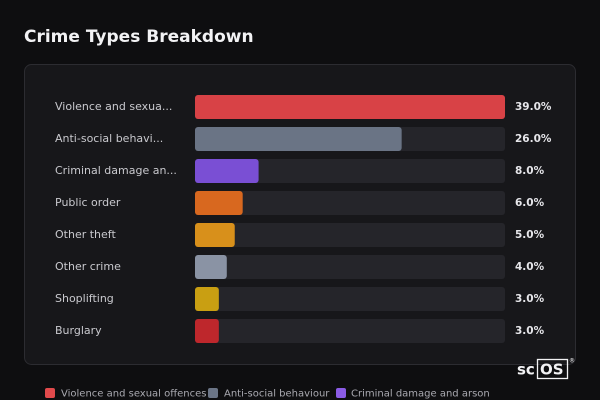  What do you see at coordinates (85, 234) in the screenshot?
I see `category-label: Other theft` at bounding box center [85, 234].